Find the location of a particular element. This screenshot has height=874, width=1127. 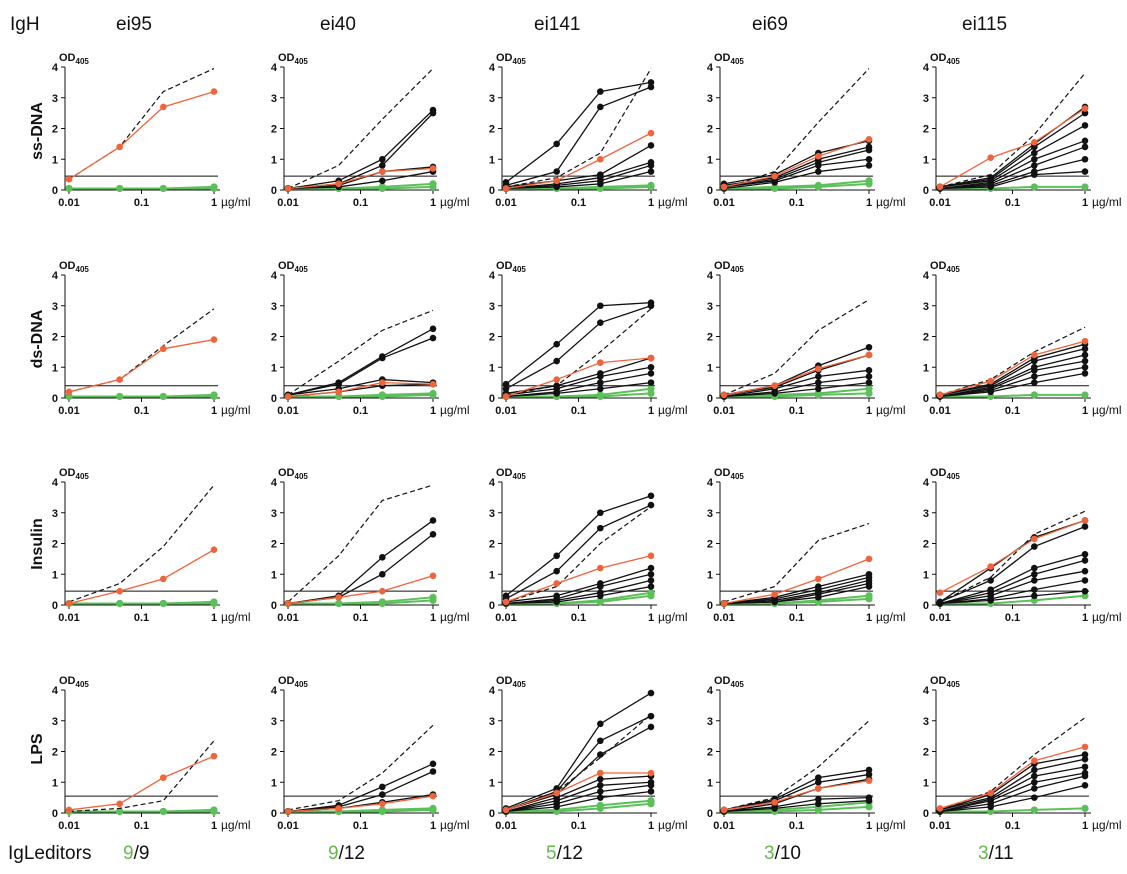

footer-count-ei115: 3/11 is located at coordinates (996, 854).